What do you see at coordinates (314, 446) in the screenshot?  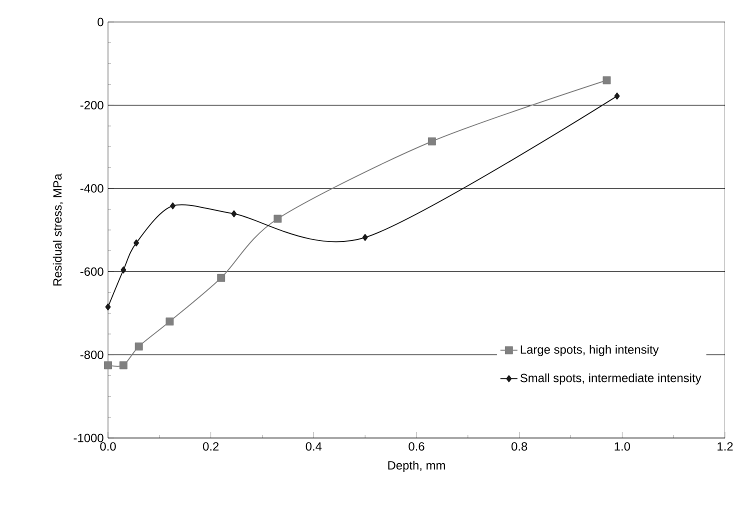 I see `x-tick-label: 0.4` at bounding box center [314, 446].